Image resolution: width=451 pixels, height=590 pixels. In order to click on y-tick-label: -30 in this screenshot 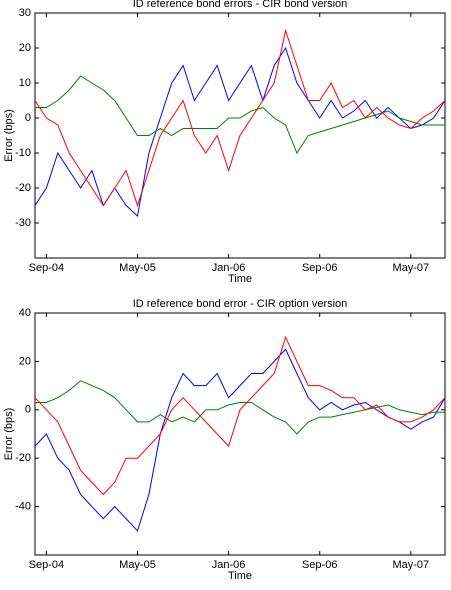, I will do `click(23, 223)`.